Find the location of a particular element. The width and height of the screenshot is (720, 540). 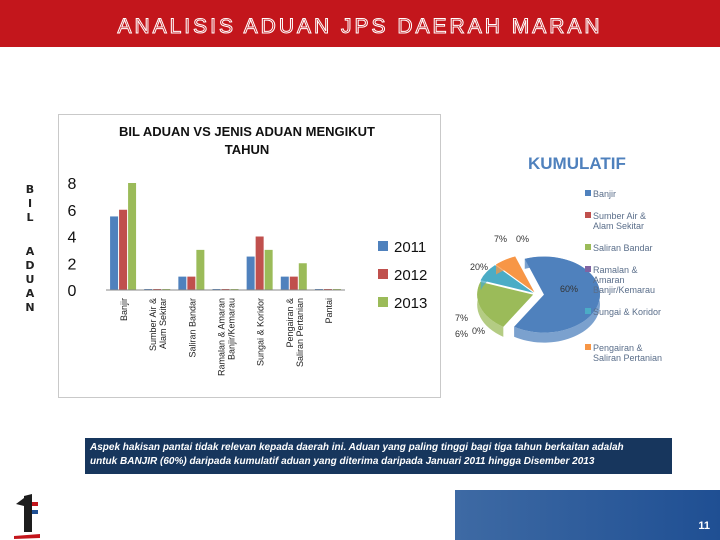

footer-bar: 11 is located at coordinates (587, 515).